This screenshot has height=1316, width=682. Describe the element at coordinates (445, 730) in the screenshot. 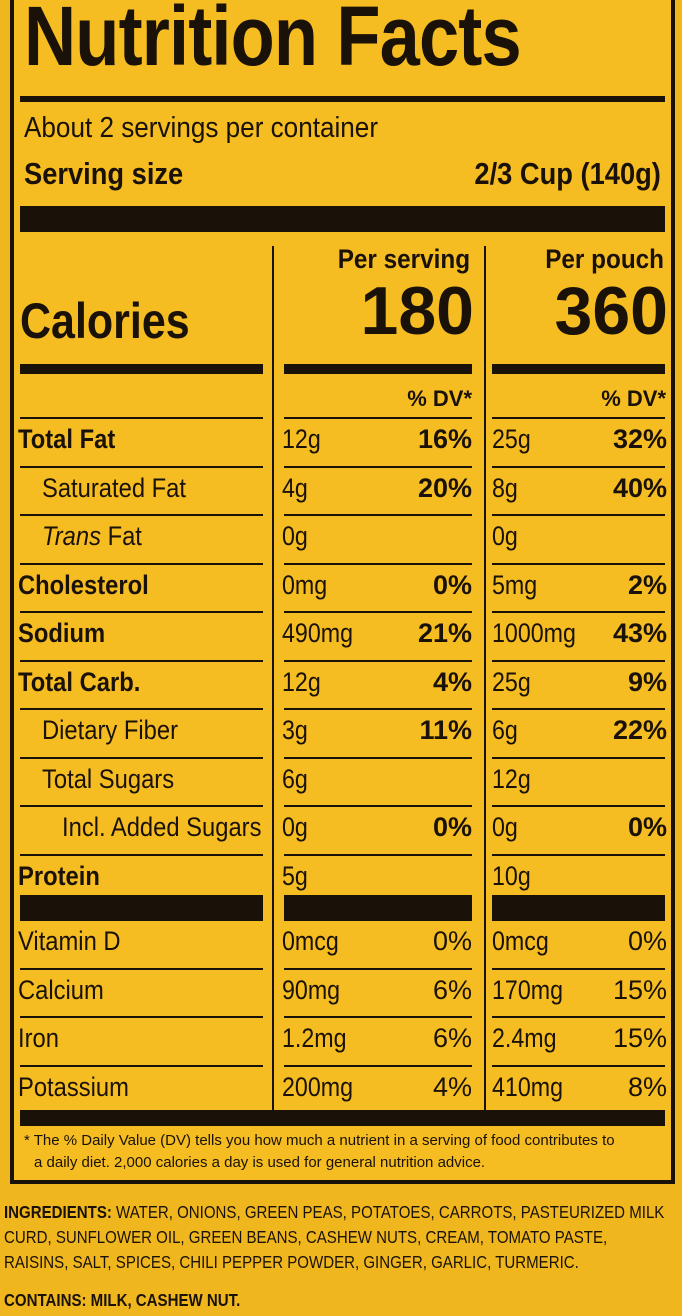

I see `dv-per-serving: 11%` at that location.